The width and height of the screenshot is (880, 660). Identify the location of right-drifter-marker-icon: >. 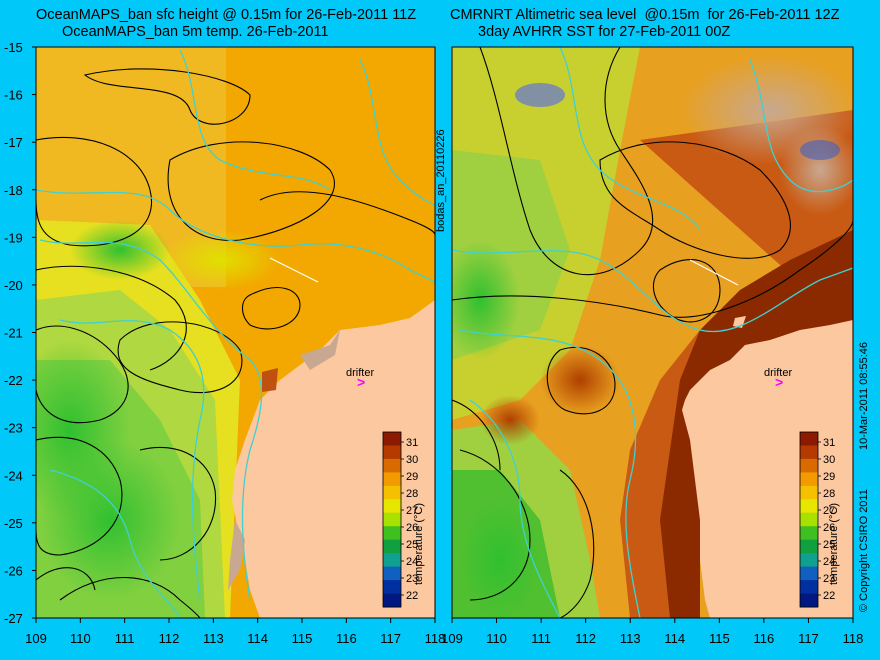
(779, 382).